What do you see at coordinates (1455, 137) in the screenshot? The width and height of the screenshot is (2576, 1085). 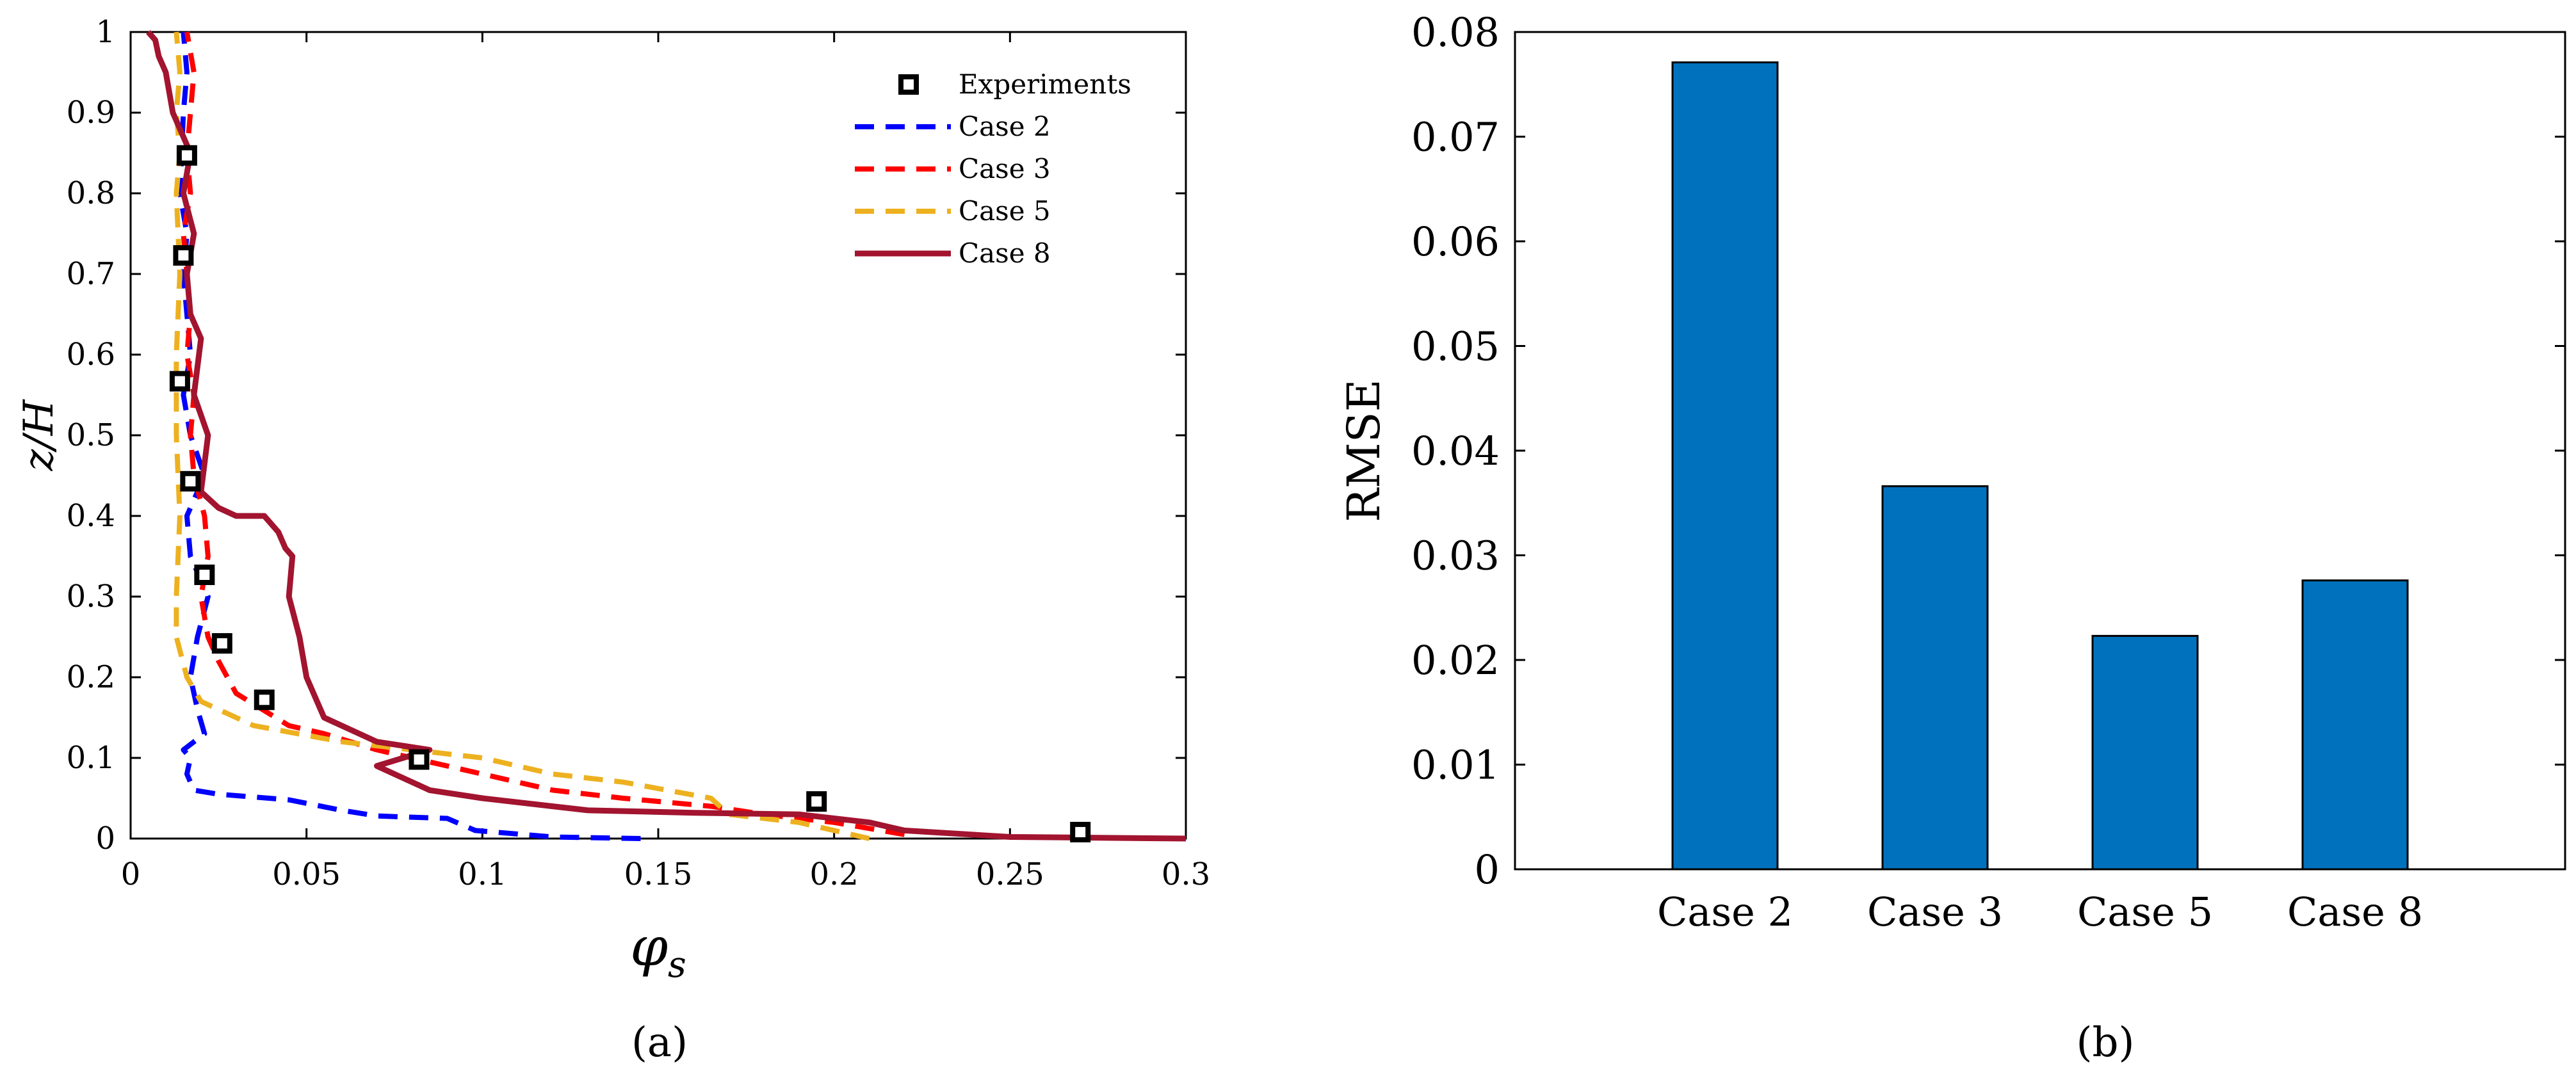 I see `y-tick-label-b: 0.07` at bounding box center [1455, 137].